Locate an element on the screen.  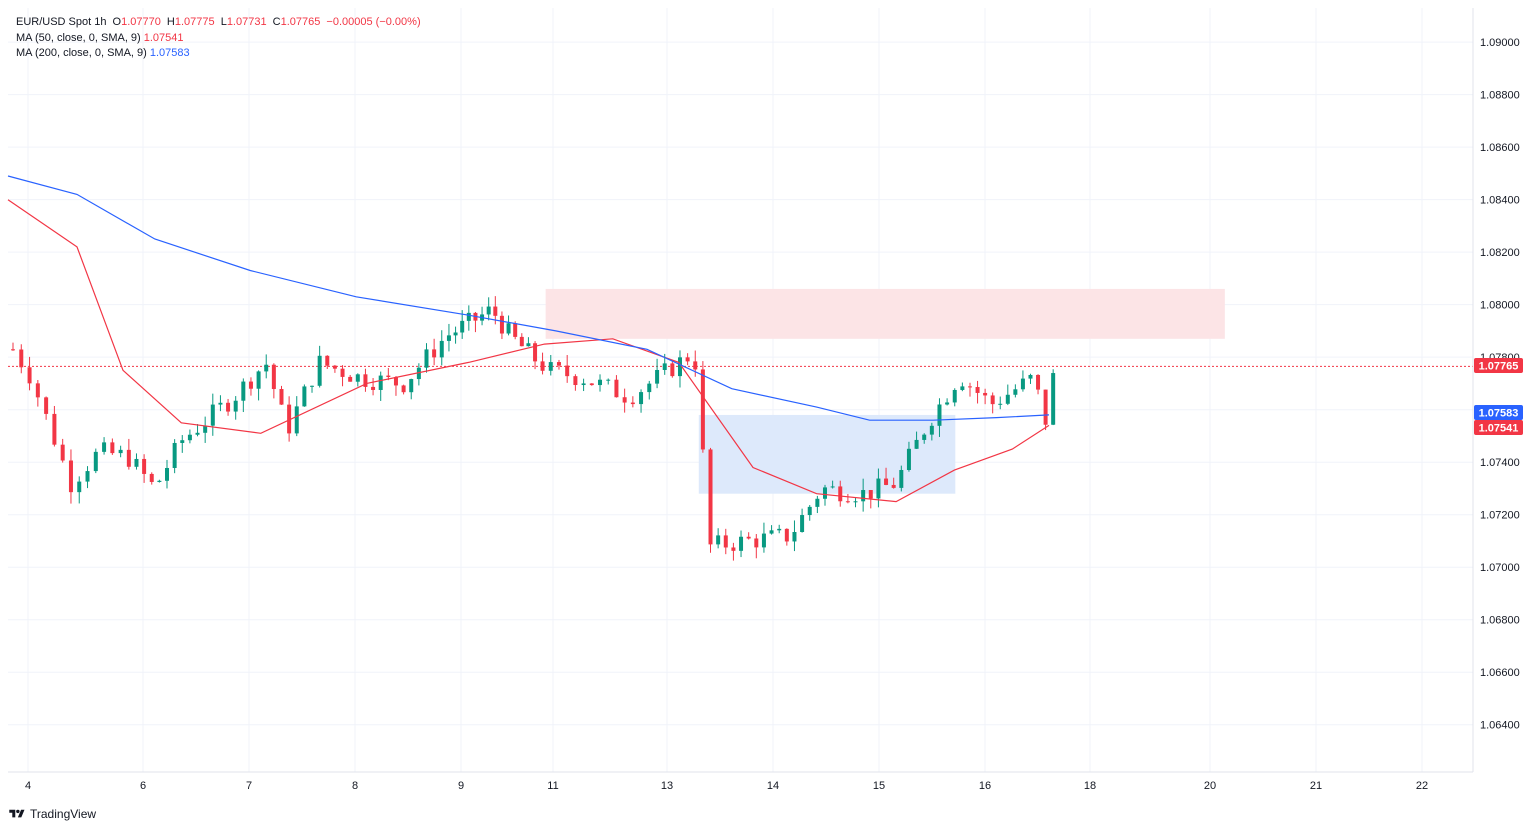
x-tick-label: 11 is located at coordinates (552, 786).